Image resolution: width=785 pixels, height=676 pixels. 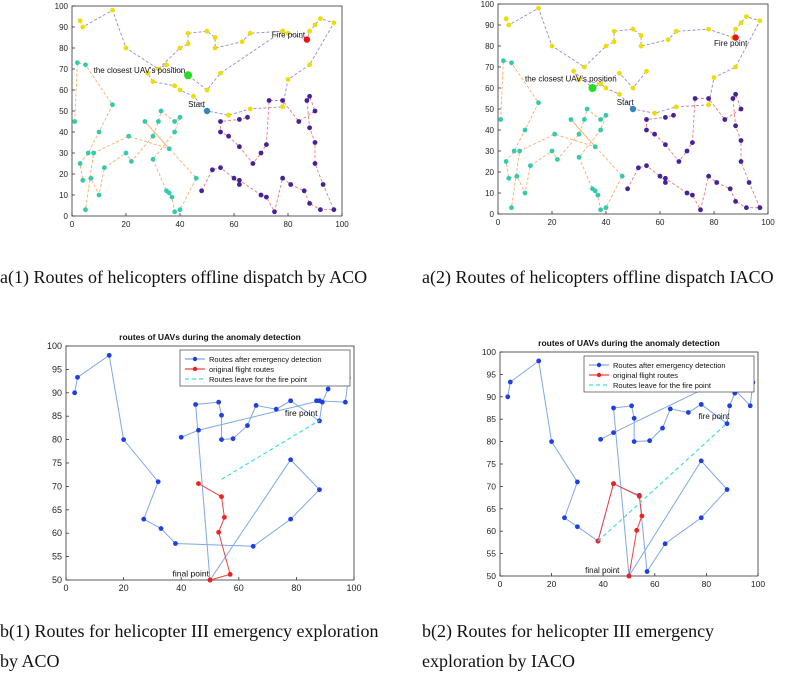 What do you see at coordinates (140, 70) in the screenshot?
I see `annotation-label: the closest UAV's position` at bounding box center [140, 70].